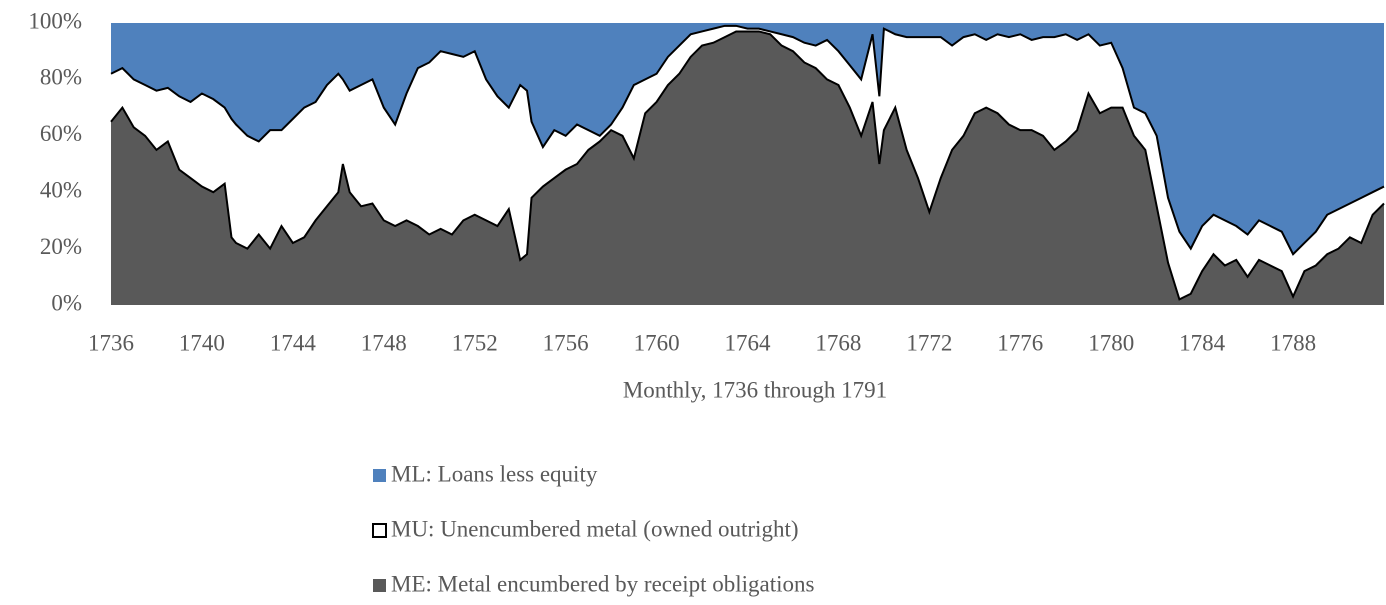  I want to click on y-tick-label: 40%, so click(61, 189).